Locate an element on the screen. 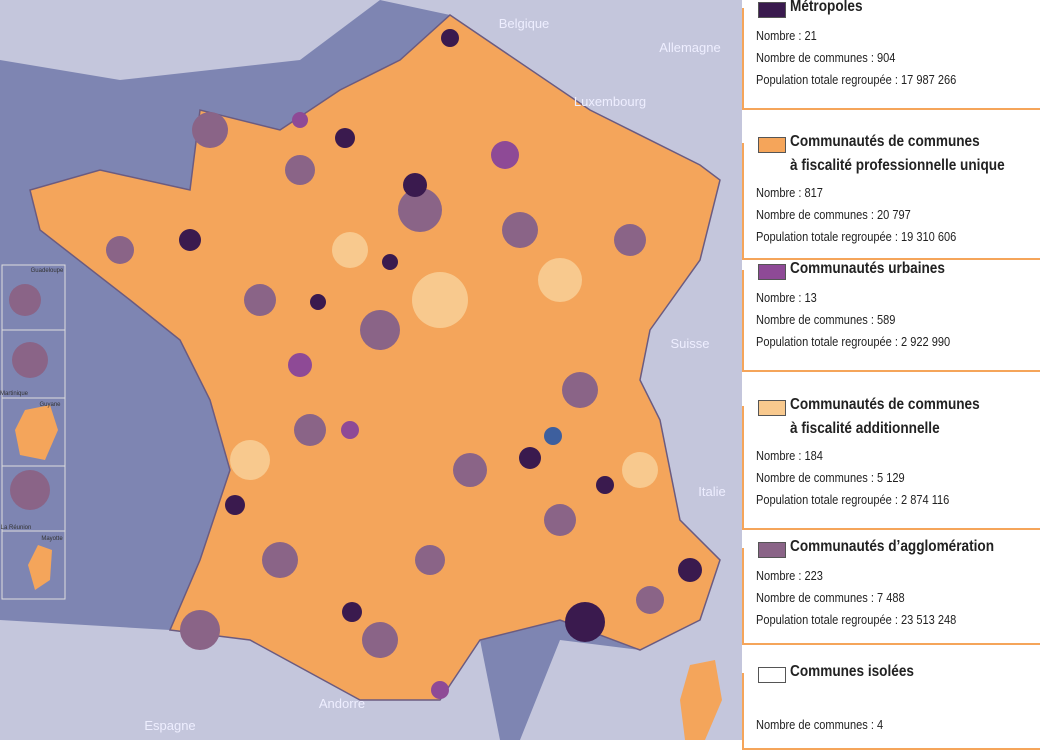 This screenshot has width=1040, height=750. legend-line: Nombre de communes : 4 is located at coordinates (820, 724).